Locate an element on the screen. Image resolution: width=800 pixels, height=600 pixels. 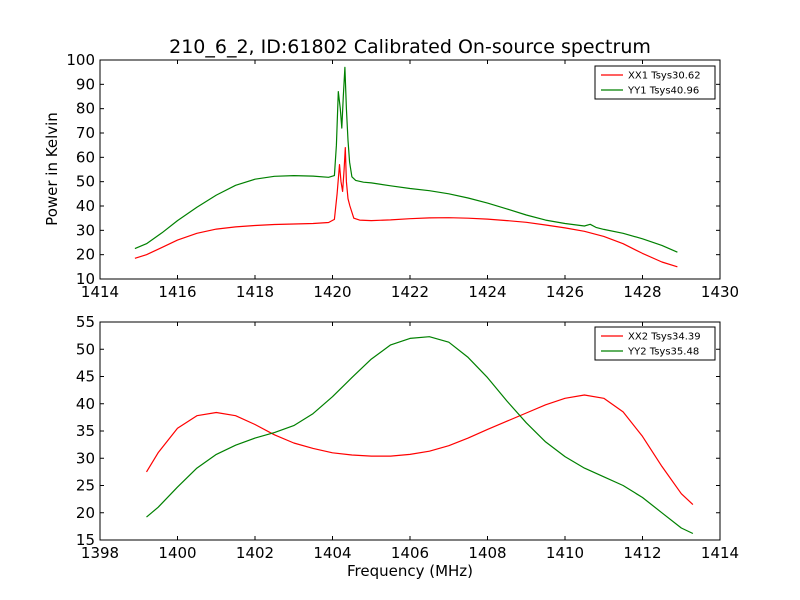
legend-label: YY2 Tsys35.48 is located at coordinates (663, 352).